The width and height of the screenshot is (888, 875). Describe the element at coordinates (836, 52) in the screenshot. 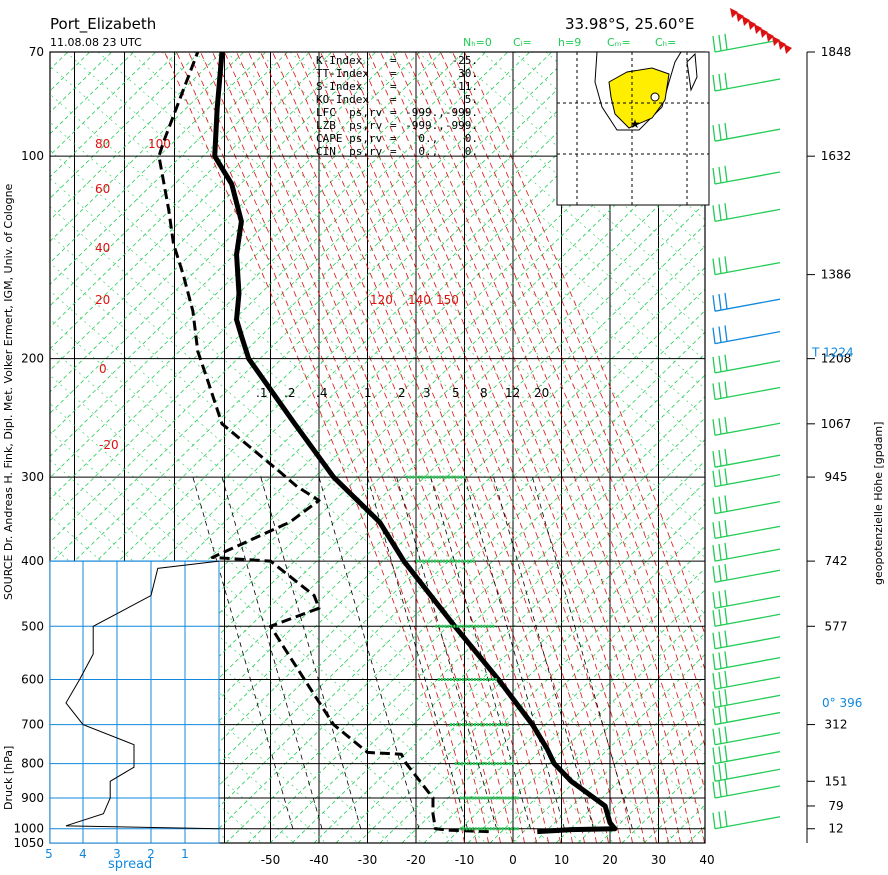

I see `height-tick-label: 1848` at that location.